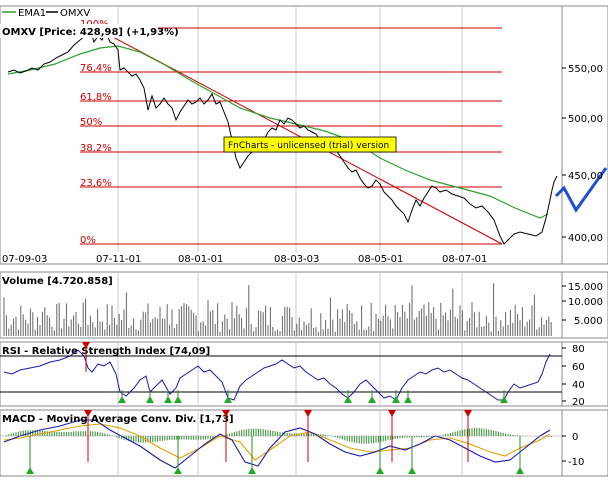  I want to click on price-axis: 550,00 500,00 450,00 400,00, so click(582, 154).